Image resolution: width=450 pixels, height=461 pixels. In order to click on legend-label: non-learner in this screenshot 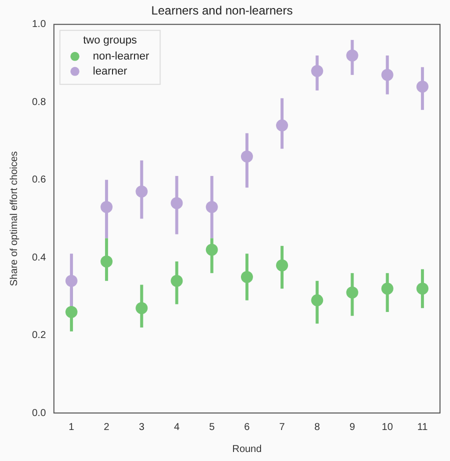, I will do `click(121, 56)`.